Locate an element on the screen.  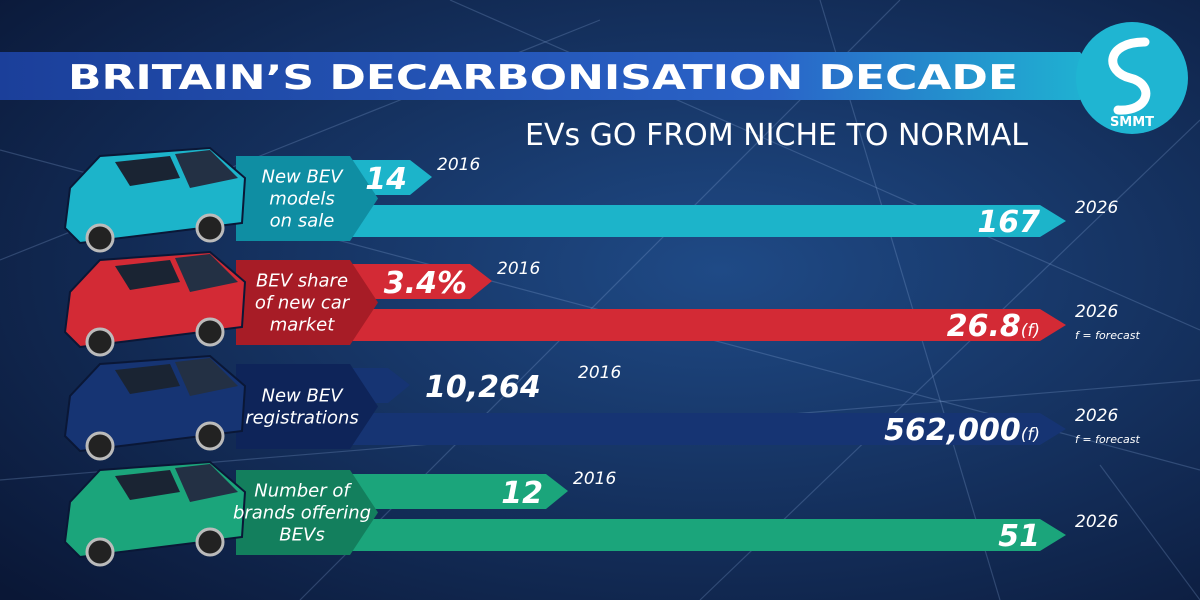
end-number: 562,000 is located at coordinates (952, 430).